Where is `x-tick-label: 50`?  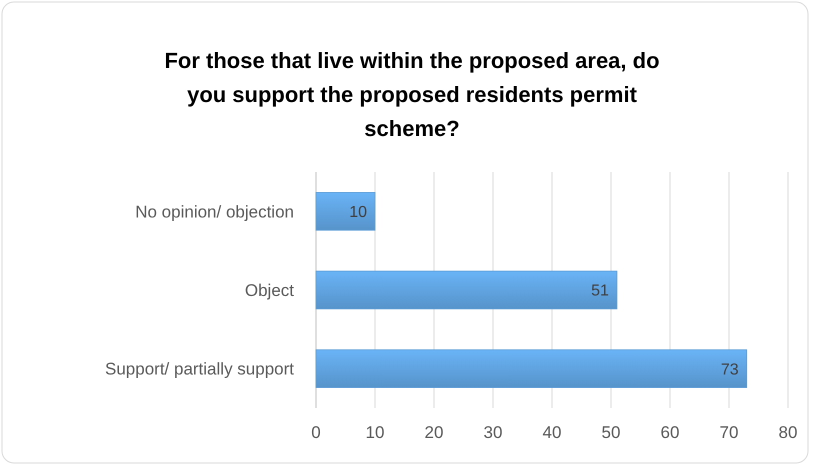 x-tick-label: 50 is located at coordinates (611, 432).